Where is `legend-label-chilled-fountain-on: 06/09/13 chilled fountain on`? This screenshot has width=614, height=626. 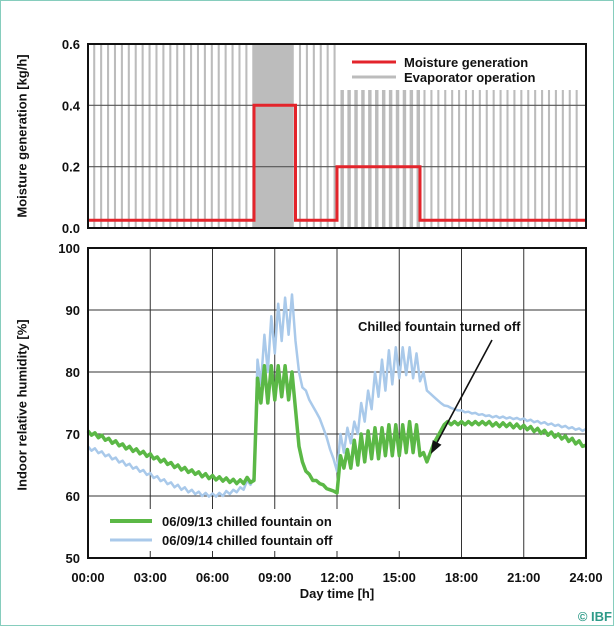
legend-label-chilled-fountain-on: 06/09/13 chilled fountain on is located at coordinates (247, 521).